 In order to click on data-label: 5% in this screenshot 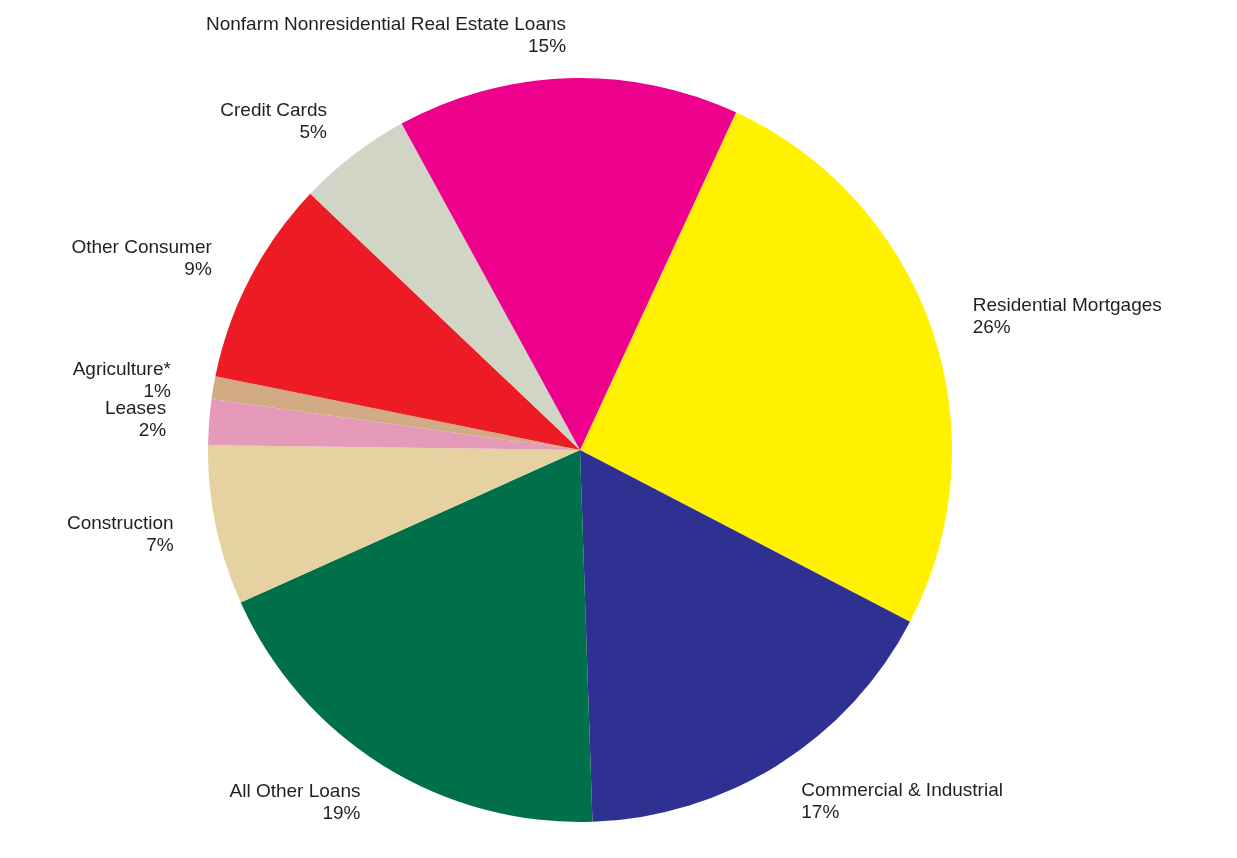, I will do `click(313, 132)`.